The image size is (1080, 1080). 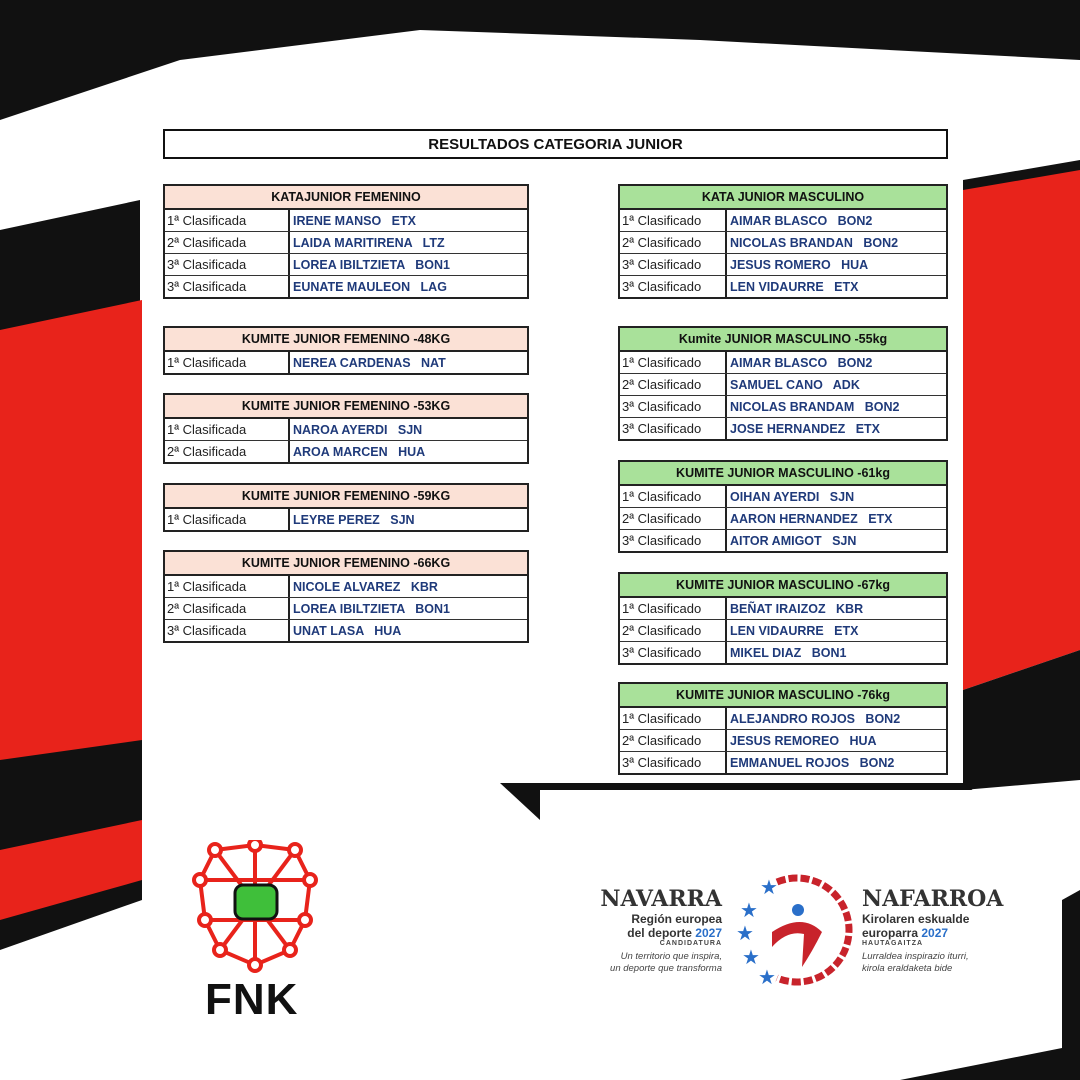 I want to click on table-row: 2ª Clasificado NICOLAS BRANDAN BON2, so click(x=783, y=243).